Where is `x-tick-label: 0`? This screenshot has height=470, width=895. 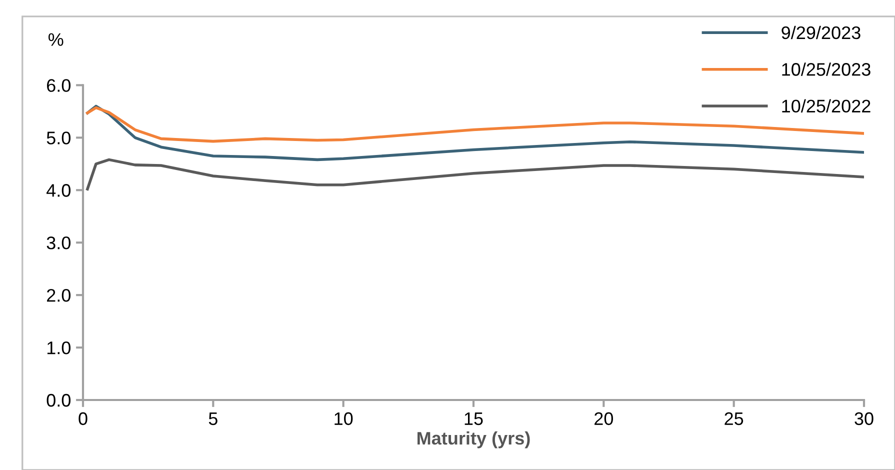 x-tick-label: 0 is located at coordinates (83, 419).